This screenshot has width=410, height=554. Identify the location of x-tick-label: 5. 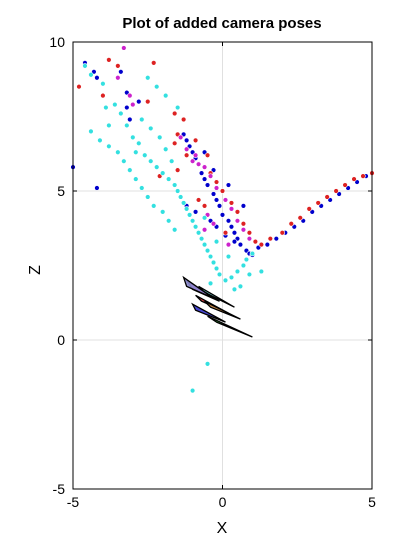
(372, 502).